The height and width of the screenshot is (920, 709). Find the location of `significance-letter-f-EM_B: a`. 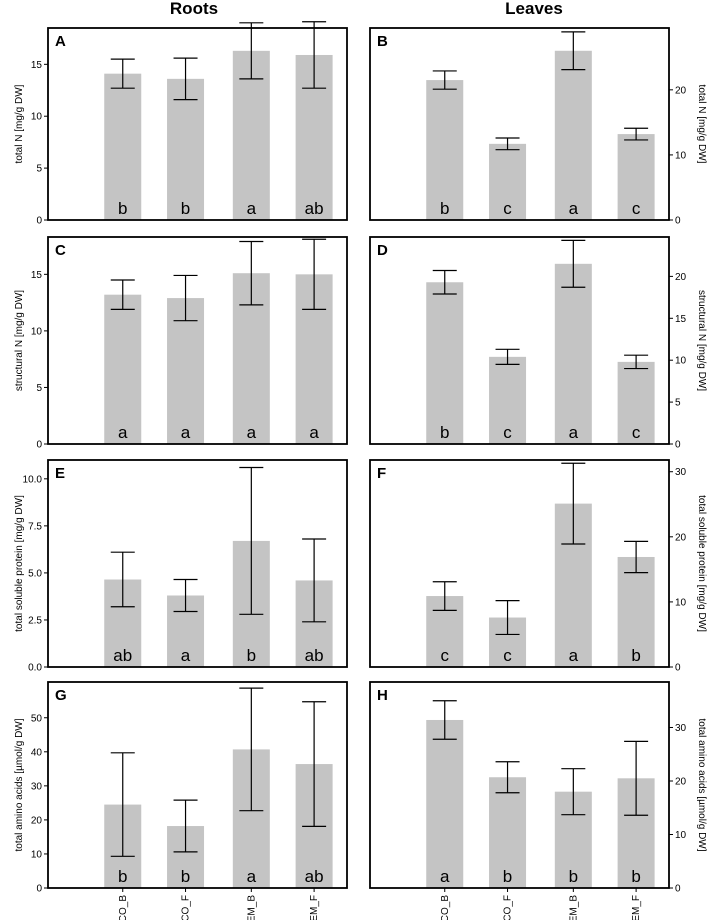

significance-letter-f-EM_B: a is located at coordinates (574, 655).